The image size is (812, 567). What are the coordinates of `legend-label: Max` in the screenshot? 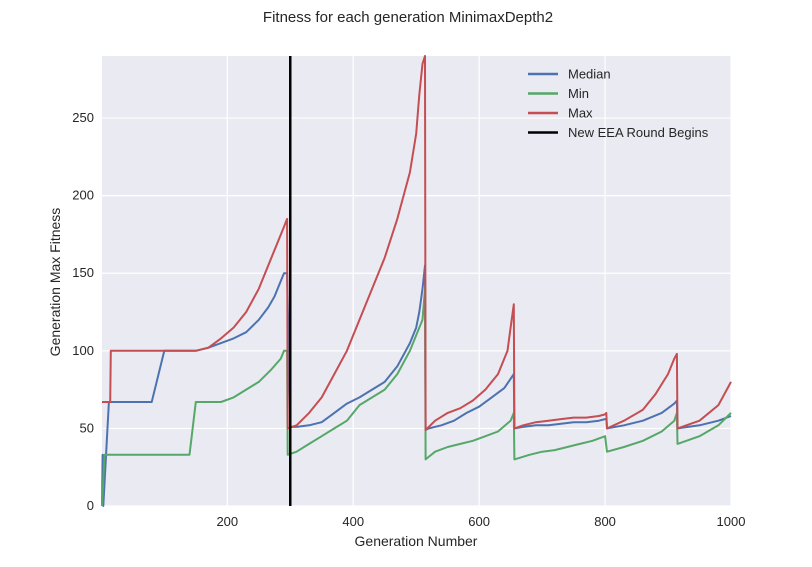 It's located at (580, 113).